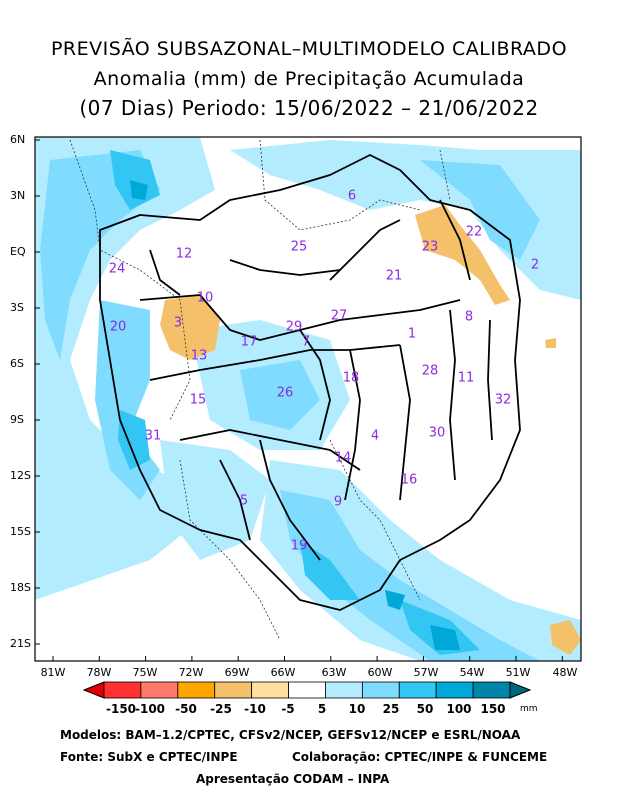 The width and height of the screenshot is (618, 800). What do you see at coordinates (299, 247) in the screenshot?
I see `basin-label: 25` at bounding box center [299, 247].